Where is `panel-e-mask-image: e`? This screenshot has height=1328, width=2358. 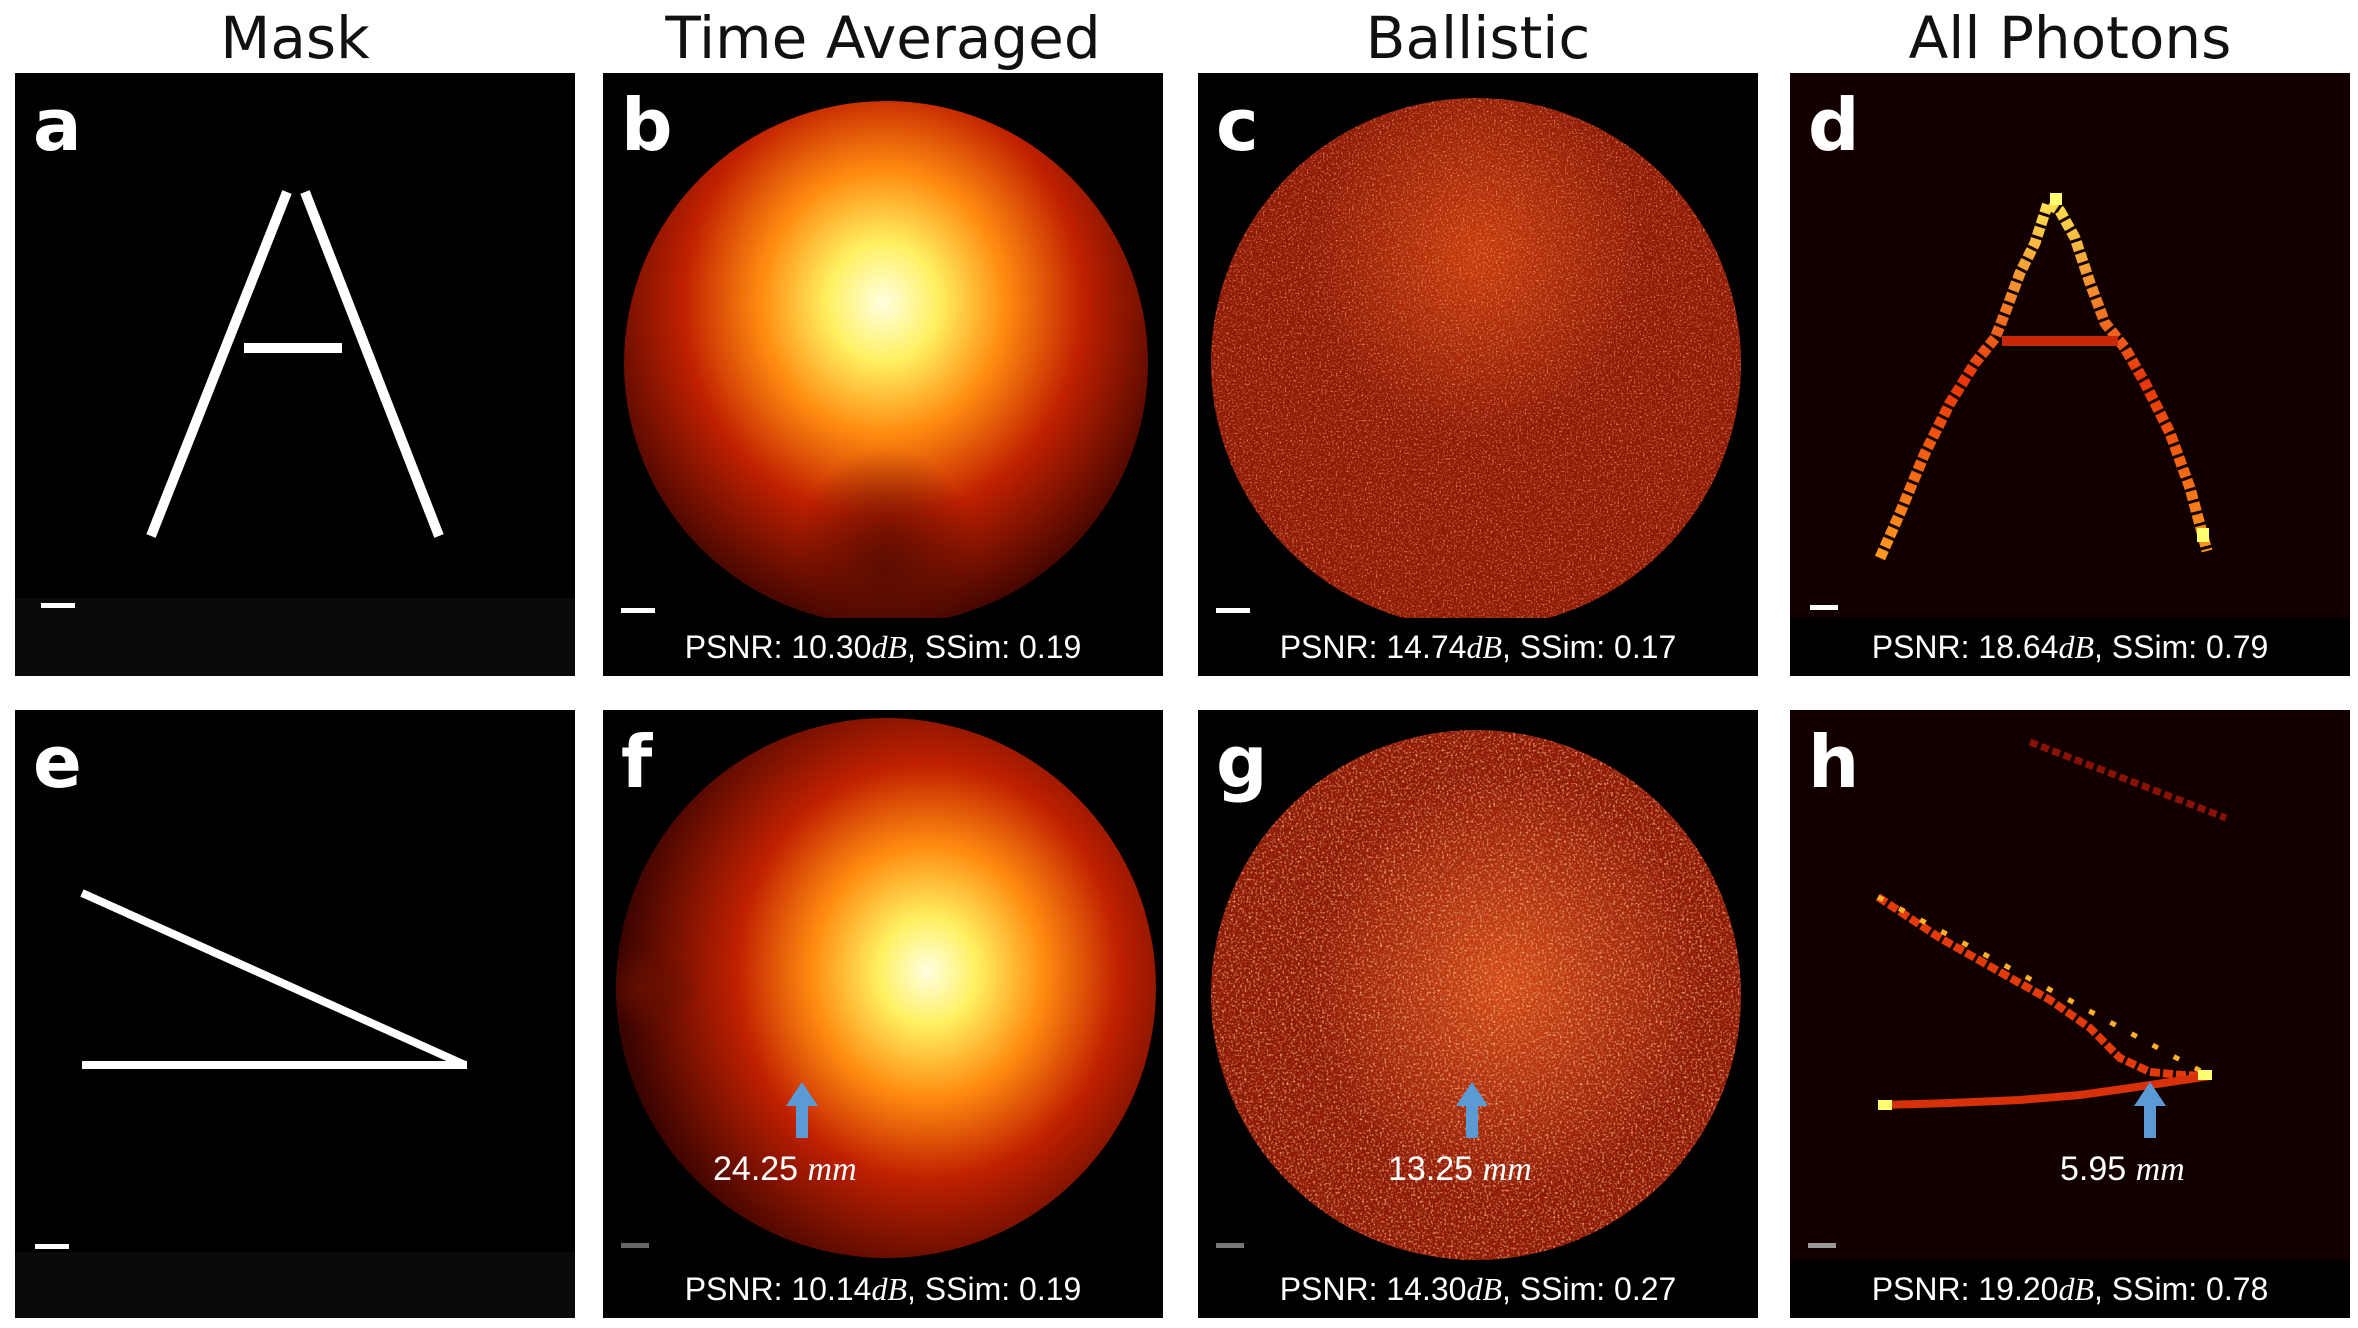 panel-e-mask-image: e is located at coordinates (295, 1014).